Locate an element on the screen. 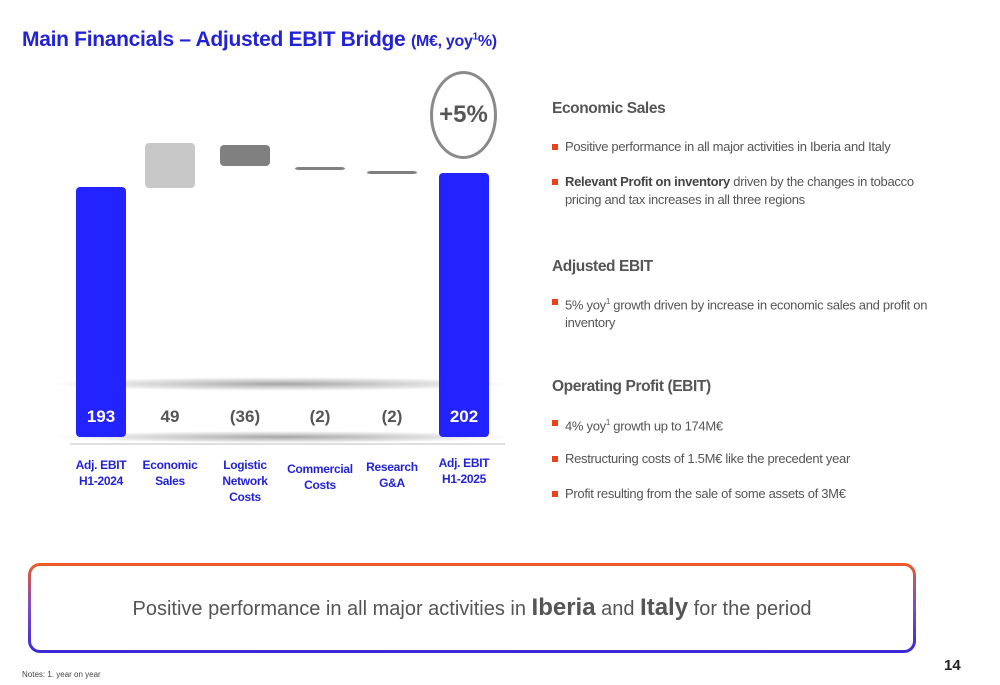  category-label-5: Adj. EBIT H1-2025 is located at coordinates (464, 471).